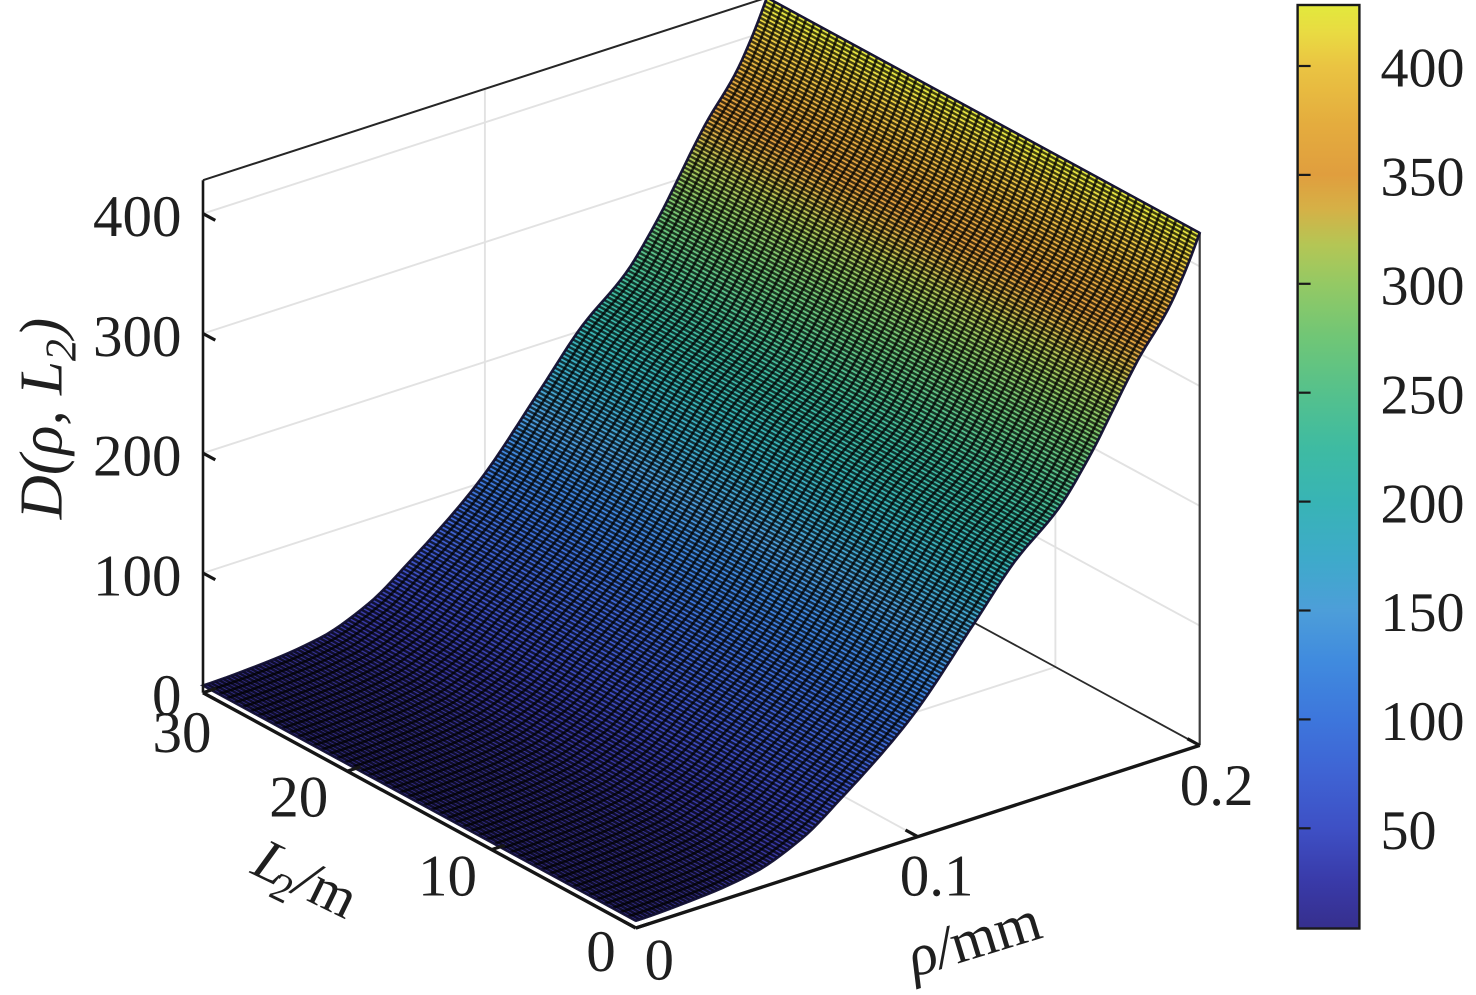 Image resolution: width=1476 pixels, height=995 pixels. Describe the element at coordinates (447, 876) in the screenshot. I see `svg-text: 10` at that location.